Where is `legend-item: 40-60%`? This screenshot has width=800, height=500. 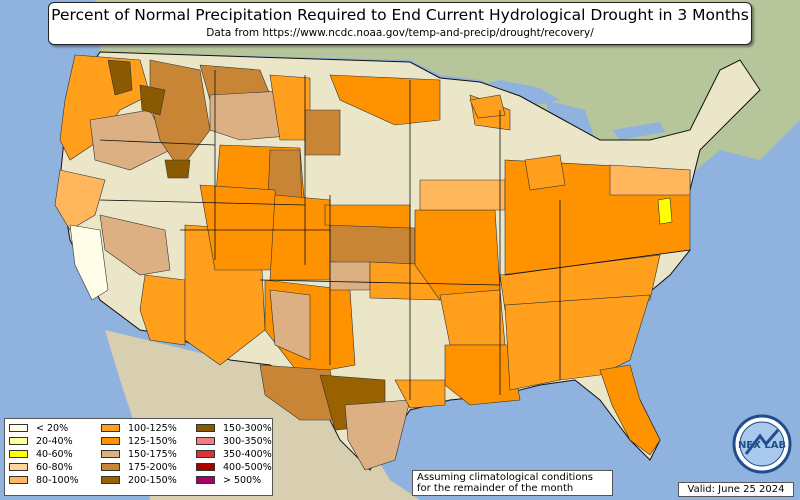 legend-item: 40-60% is located at coordinates (44, 454).